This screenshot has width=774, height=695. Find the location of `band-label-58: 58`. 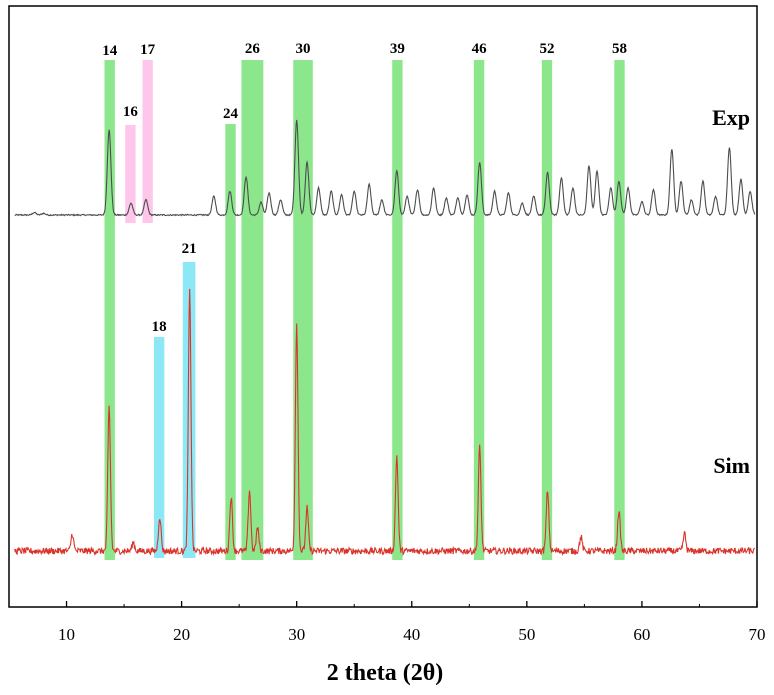

band-label-58: 58 is located at coordinates (619, 49).